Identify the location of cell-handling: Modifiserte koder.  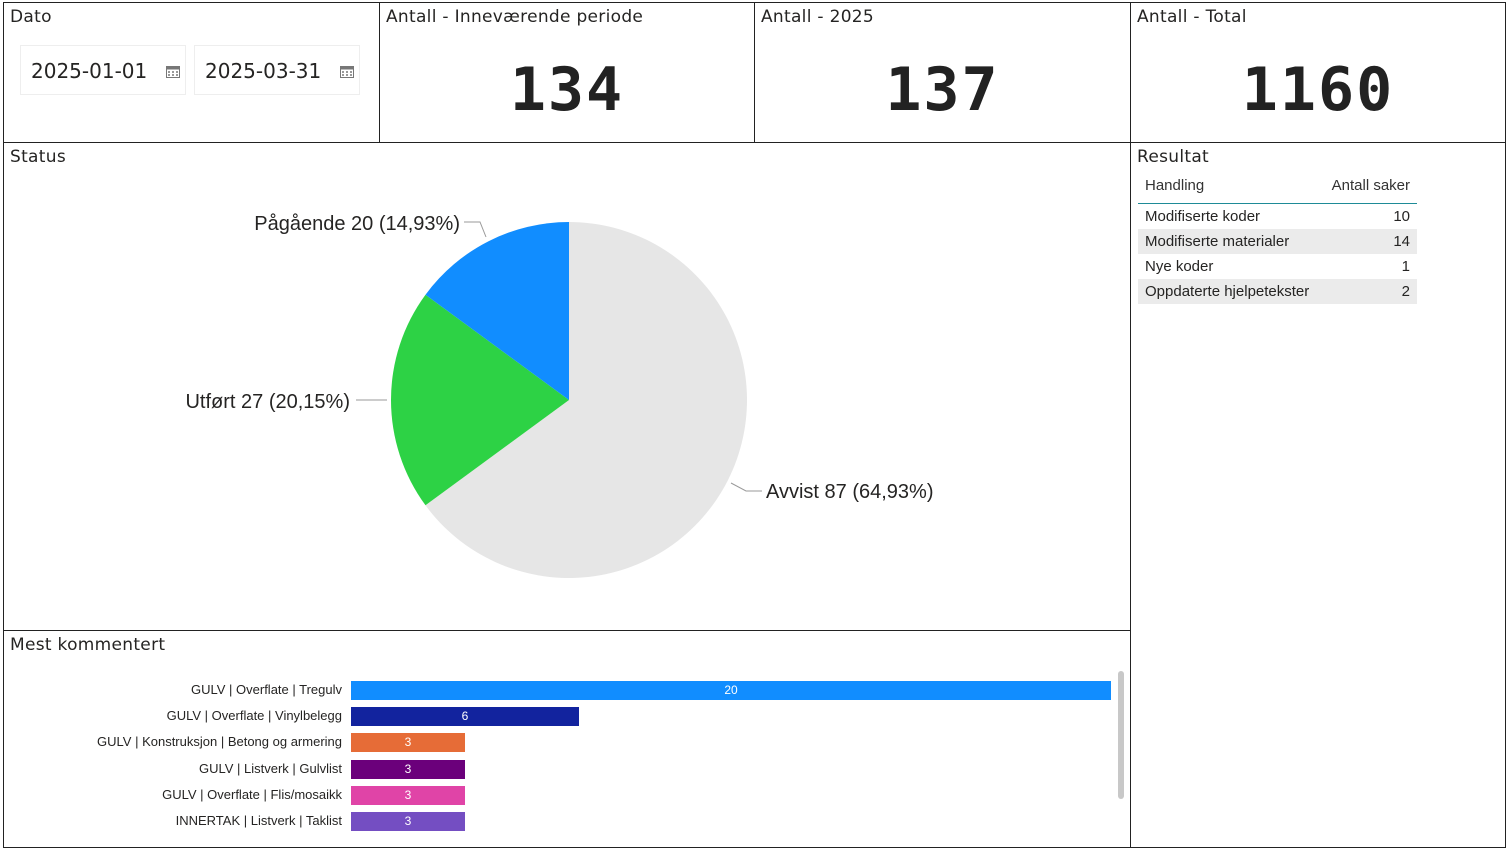
(1203, 216).